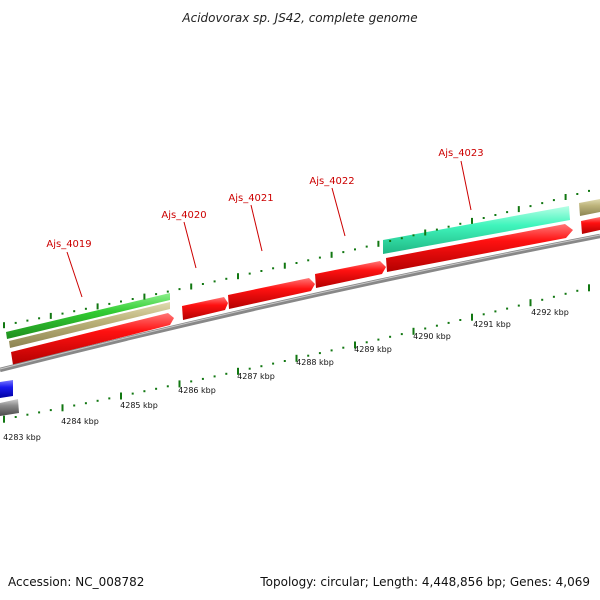  What do you see at coordinates (197, 390) in the screenshot?
I see `kbp-label-4286: 4286 kbp` at bounding box center [197, 390].